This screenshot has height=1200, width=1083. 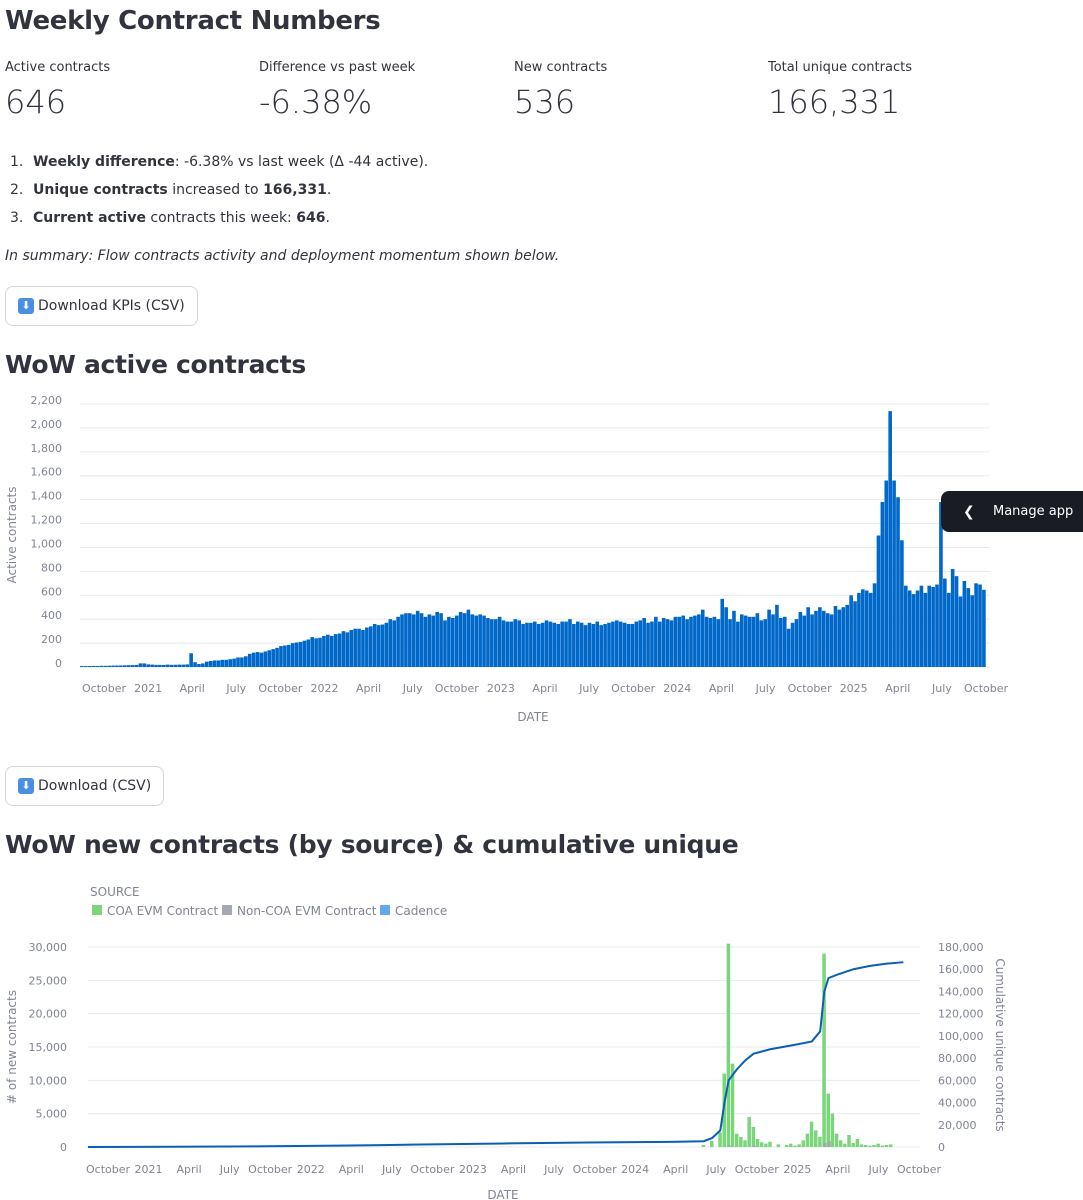 What do you see at coordinates (47, 543) in the screenshot?
I see `y-tick-label: 1,000` at bounding box center [47, 543].